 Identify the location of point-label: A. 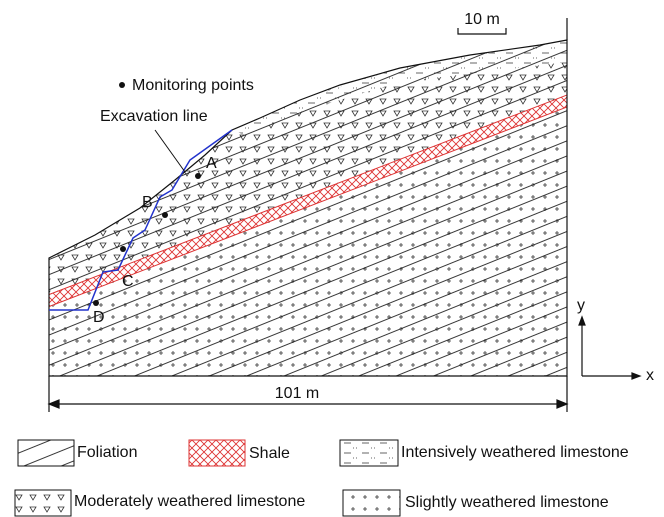
(211, 163).